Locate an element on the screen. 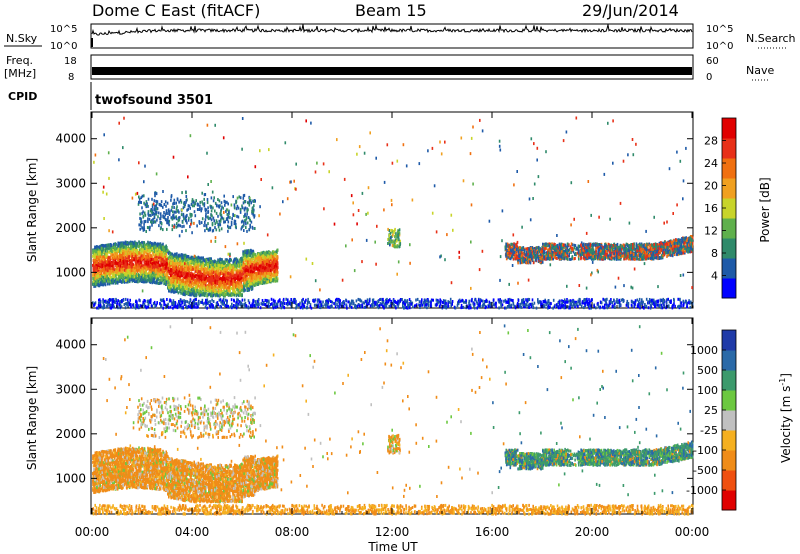  nave-tick-bottom: 0 is located at coordinates (709, 77).